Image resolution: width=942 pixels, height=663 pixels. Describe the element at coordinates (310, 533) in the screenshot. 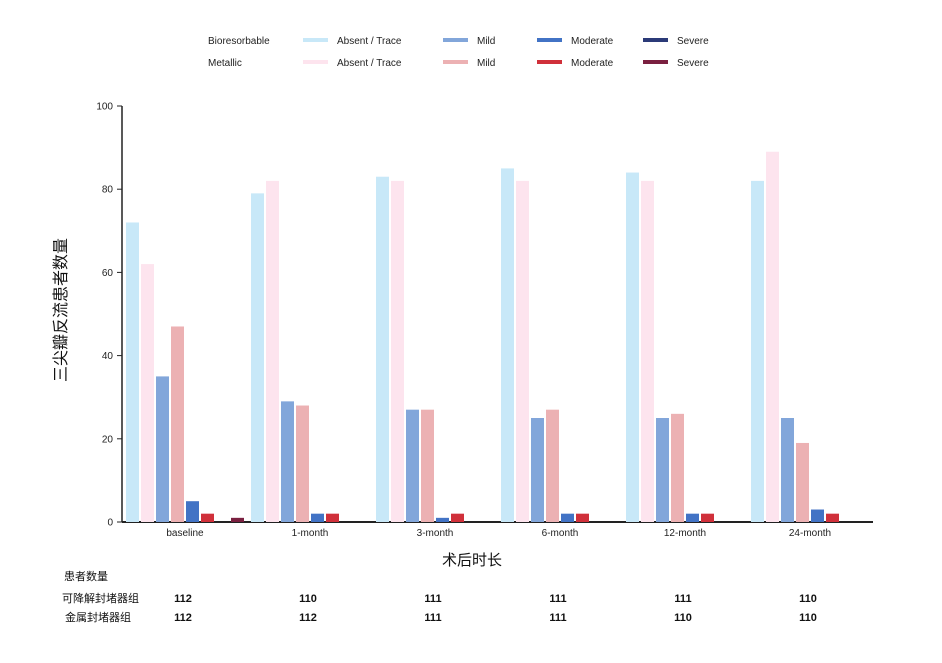

I see `x-tick-label: 1-month` at that location.